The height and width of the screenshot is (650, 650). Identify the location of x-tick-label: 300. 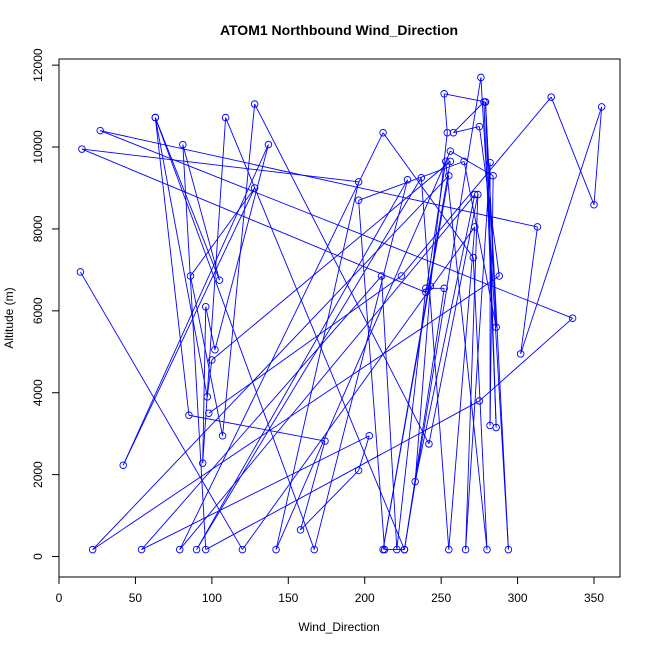
(518, 598).